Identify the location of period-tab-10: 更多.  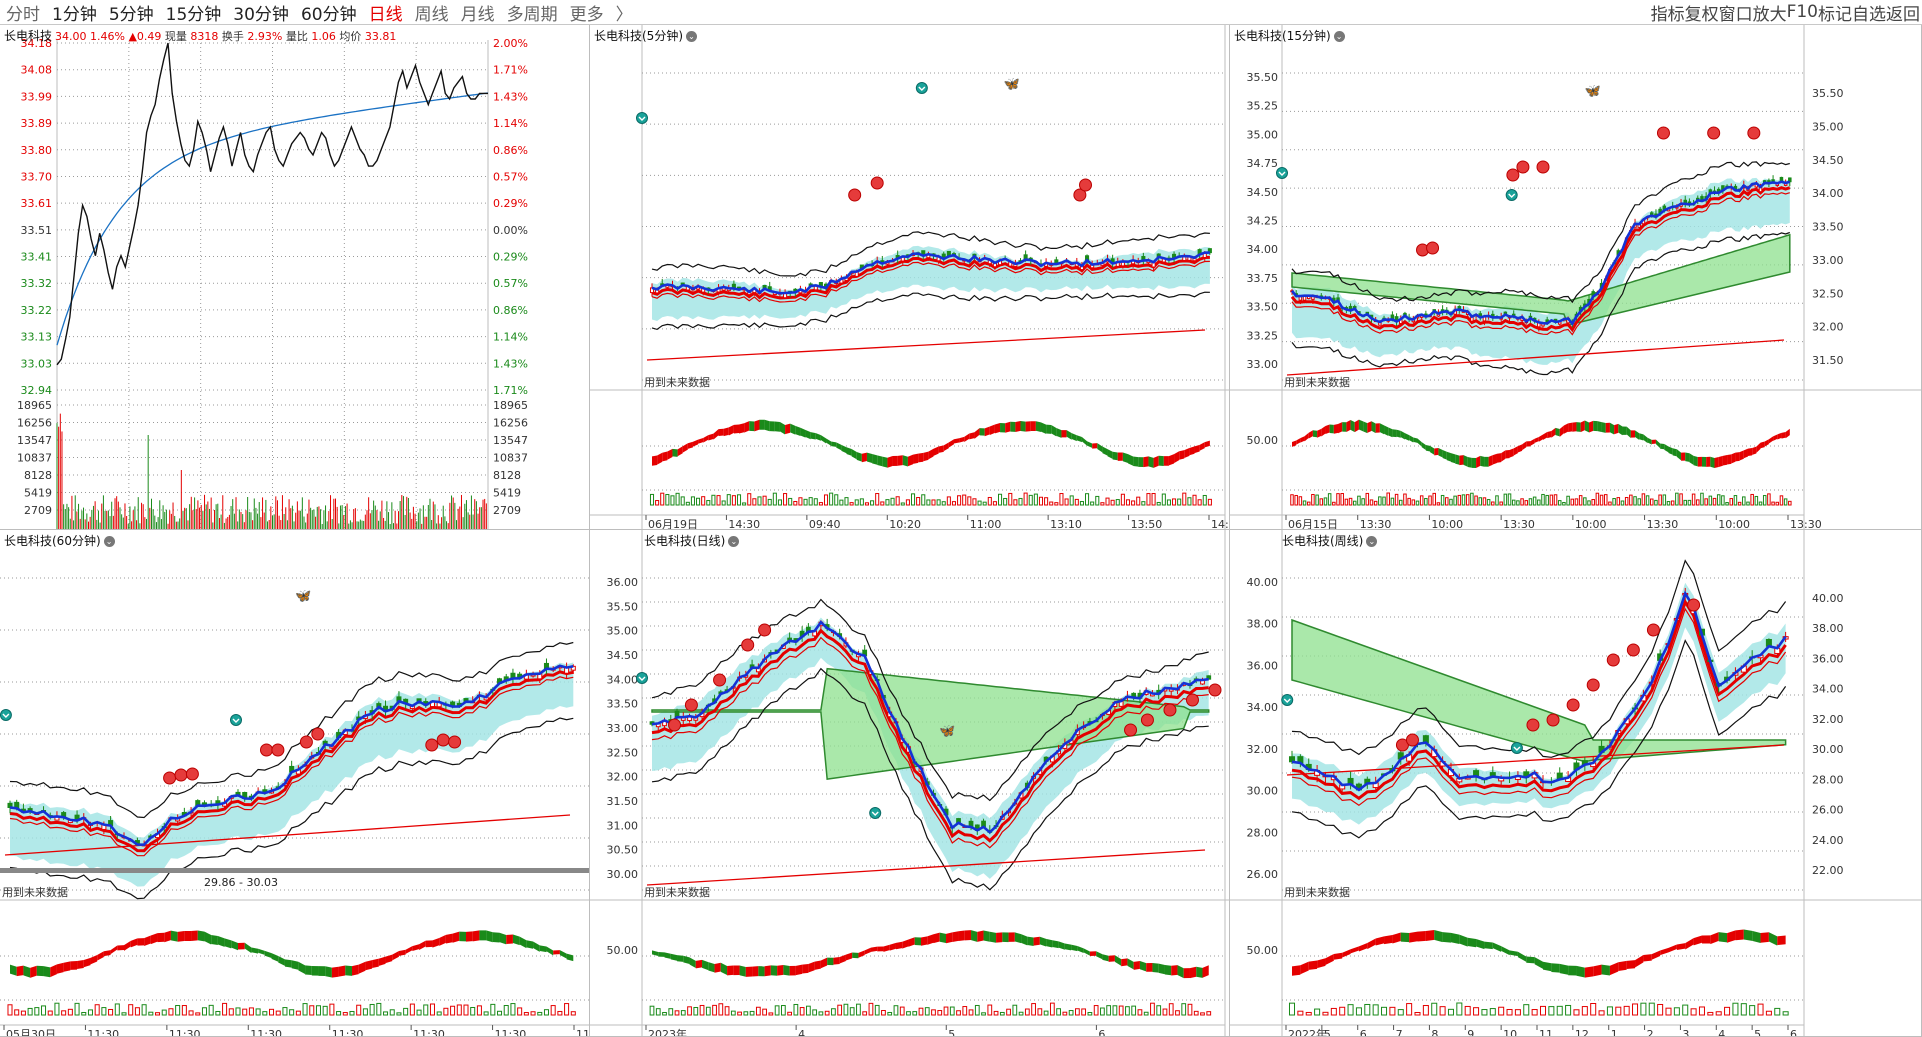
(586, 14).